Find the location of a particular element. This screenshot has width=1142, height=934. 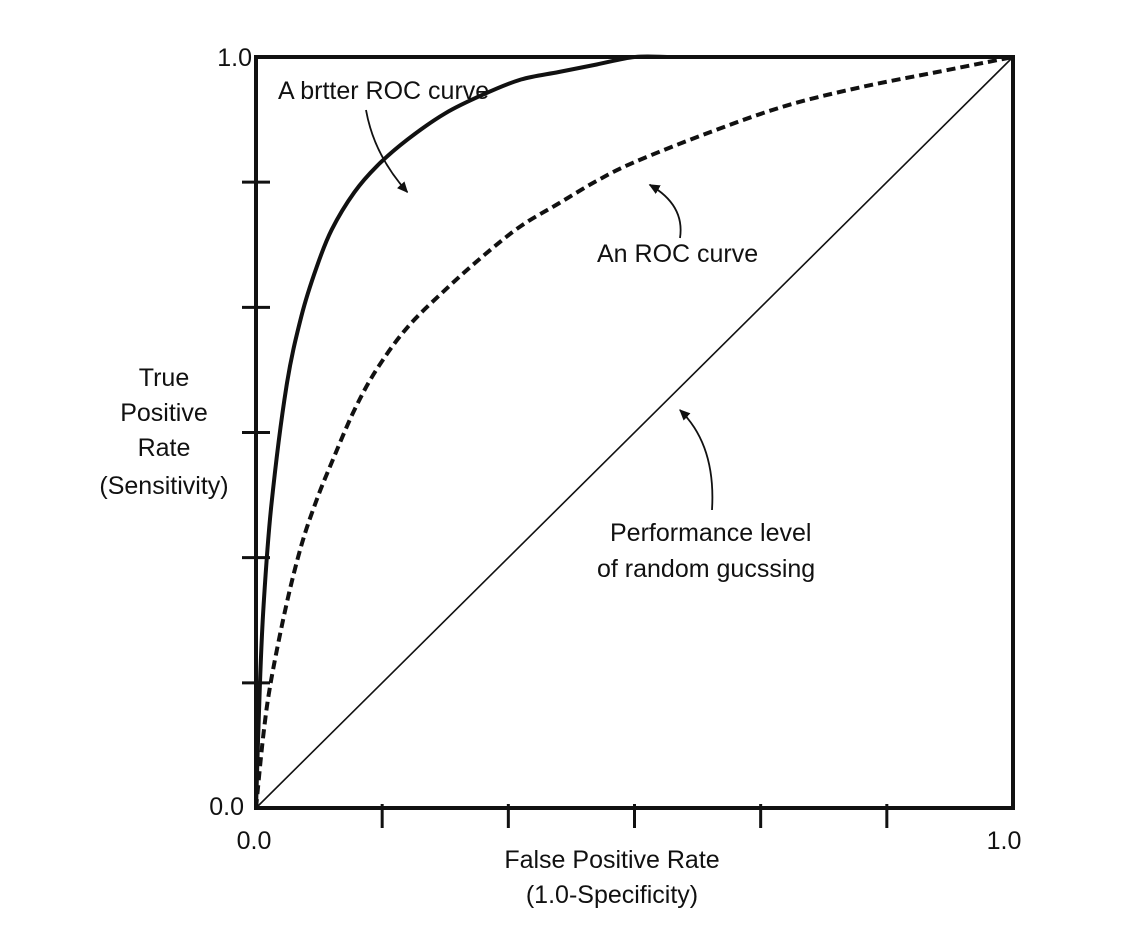

y-axis-label-line2: Positive is located at coordinates (164, 413).